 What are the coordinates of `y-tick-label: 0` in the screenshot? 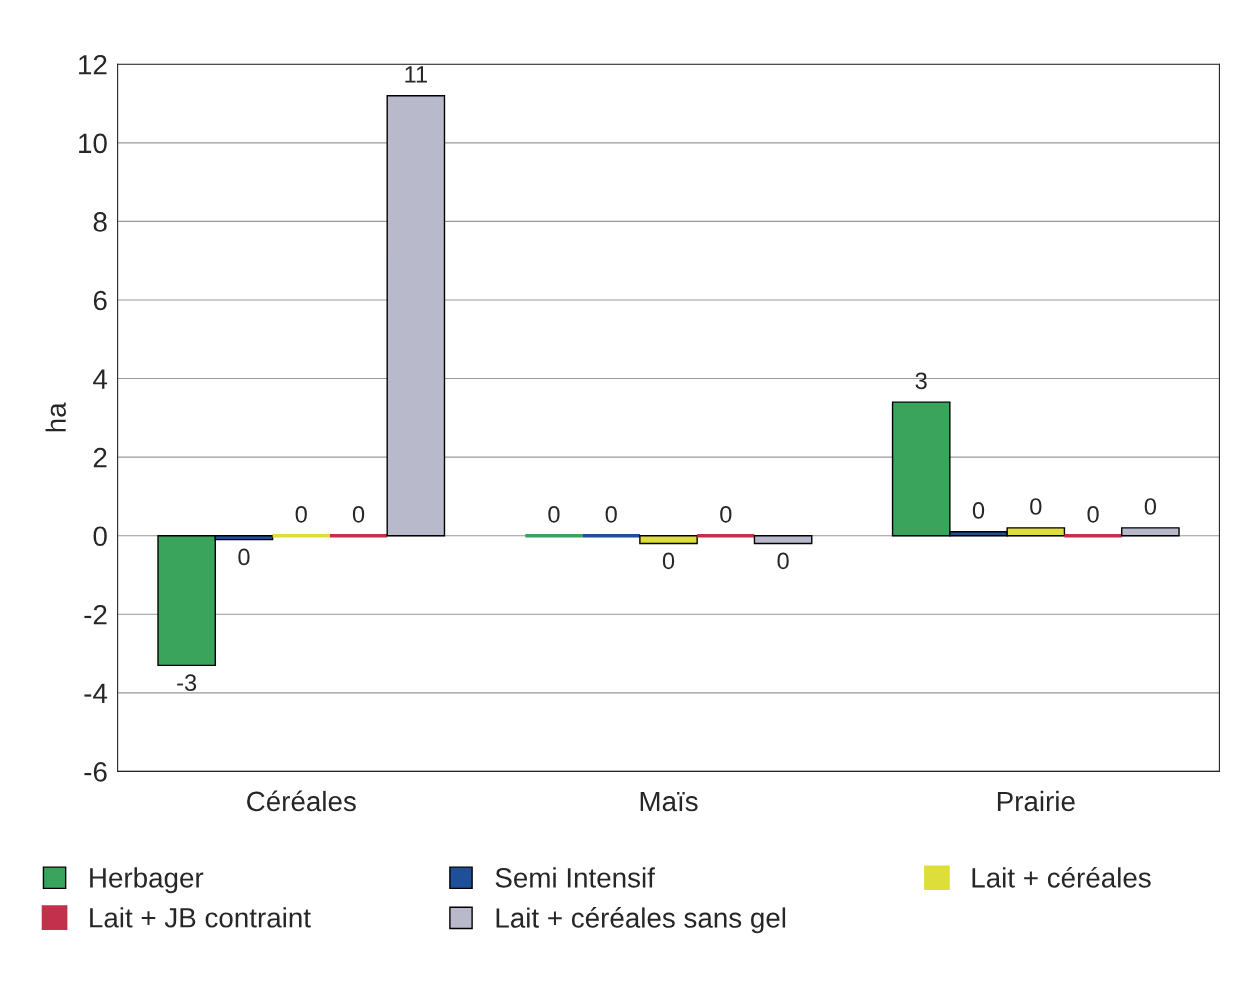 It's located at (100, 536).